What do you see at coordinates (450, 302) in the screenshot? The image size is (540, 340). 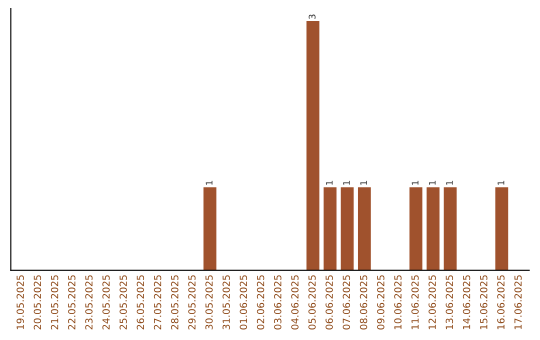 I see `x-tick-label: 13.06.2025` at bounding box center [450, 302].